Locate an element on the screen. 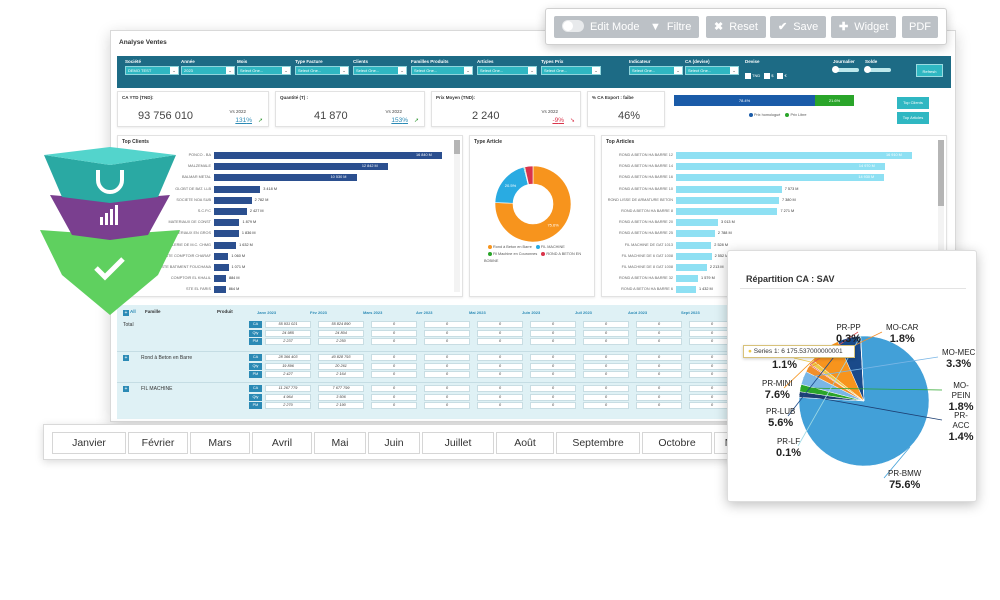 The image size is (1000, 600). top-articles-button: Top Articles is located at coordinates (913, 118).